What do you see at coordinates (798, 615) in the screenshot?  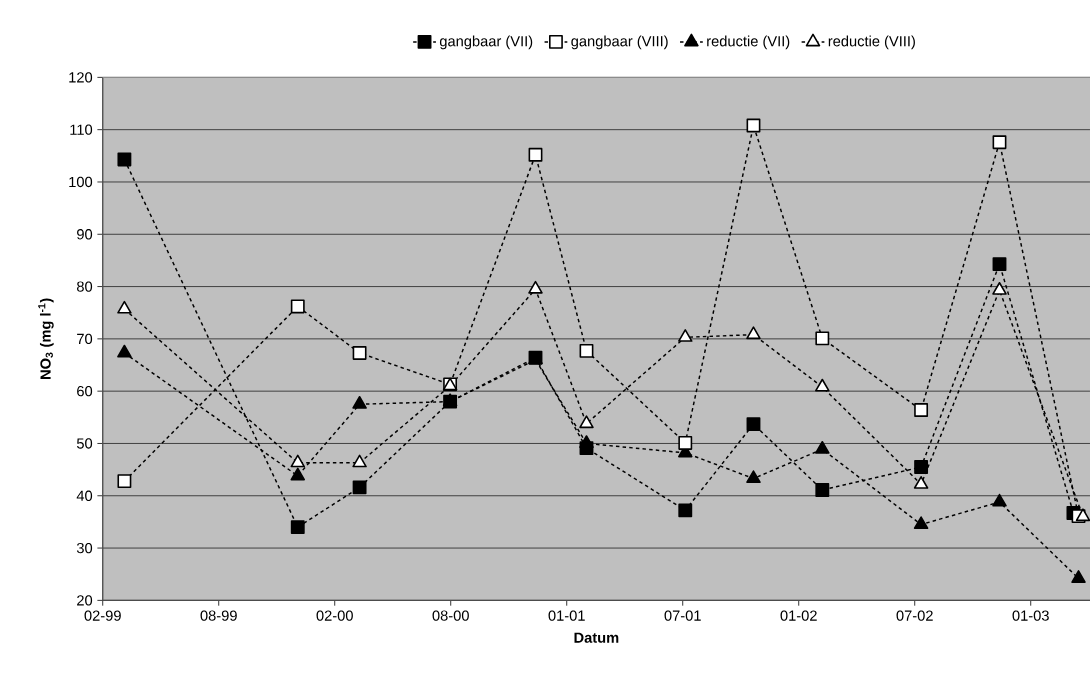 I see `x-tick-label: 01-02` at bounding box center [798, 615].